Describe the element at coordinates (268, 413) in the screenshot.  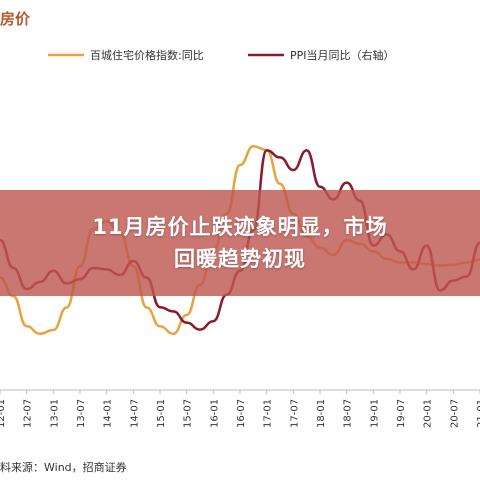
I see `x-tick-label: 17-01` at that location.